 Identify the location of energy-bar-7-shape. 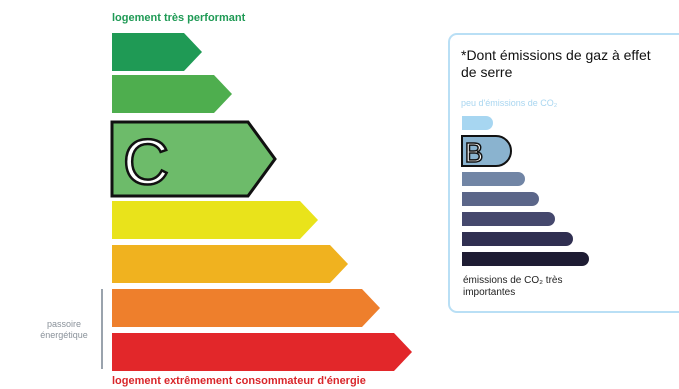
(262, 352).